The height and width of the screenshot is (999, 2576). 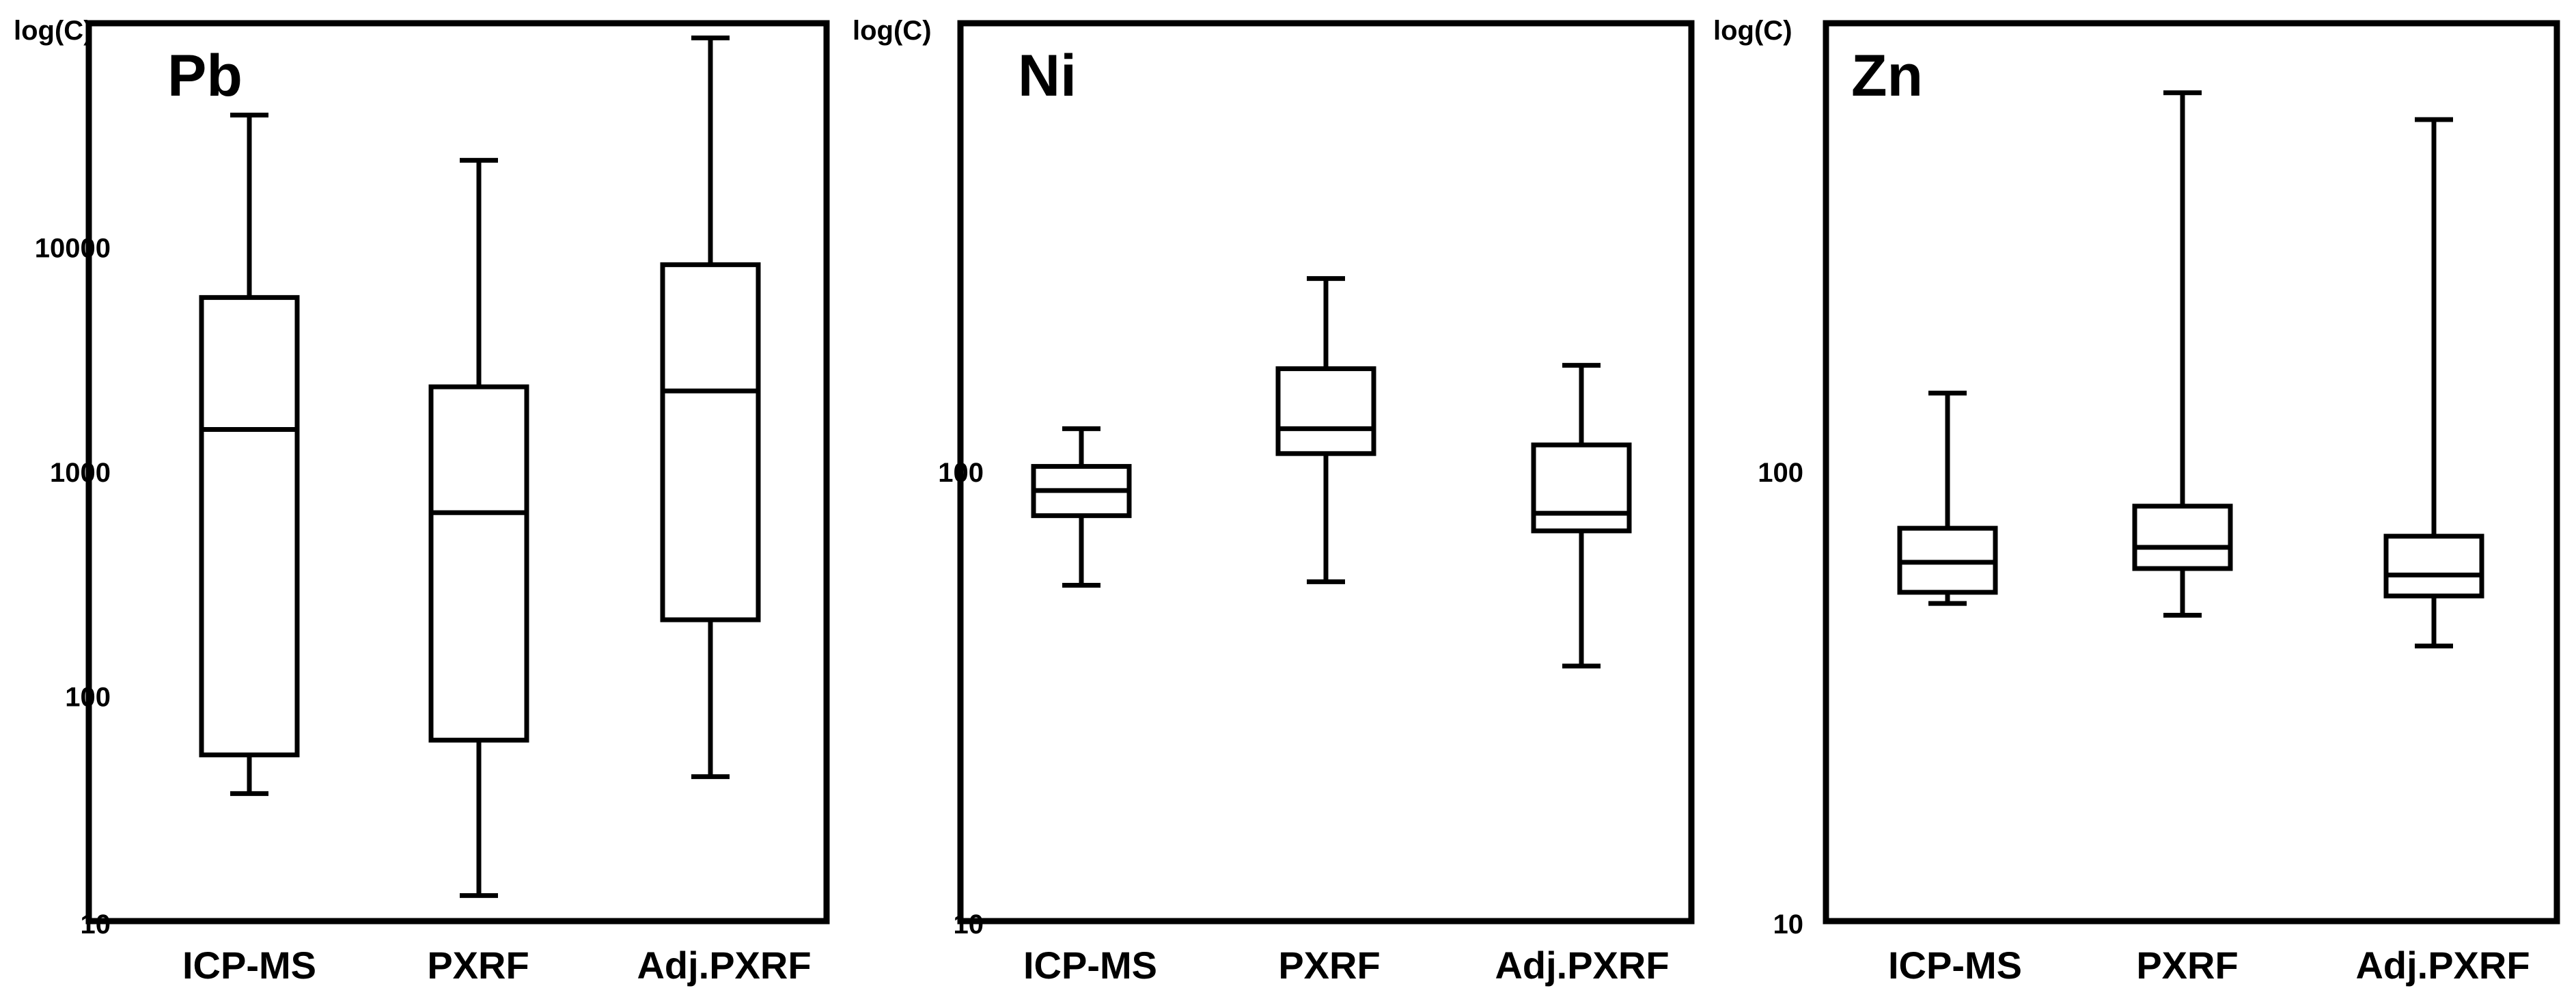 I want to click on y-tick-label: 1000, so click(x=80, y=473).